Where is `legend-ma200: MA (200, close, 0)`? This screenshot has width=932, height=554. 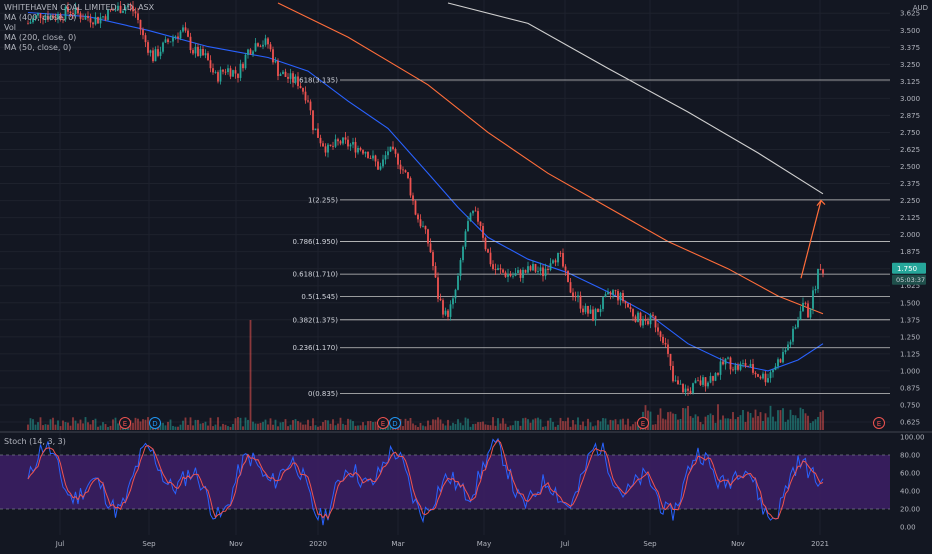
legend-ma200: MA (200, close, 0) is located at coordinates (40, 37).